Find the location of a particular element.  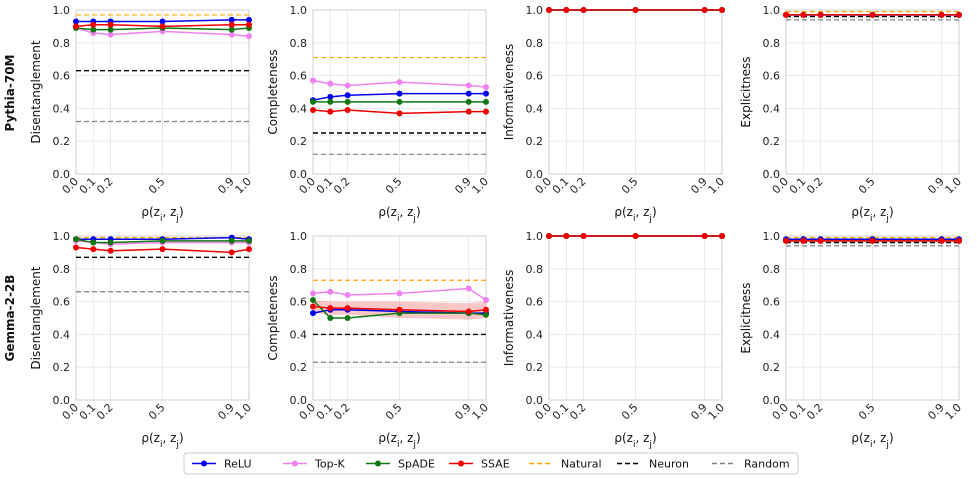

legend-marker-spade is located at coordinates (378, 463).